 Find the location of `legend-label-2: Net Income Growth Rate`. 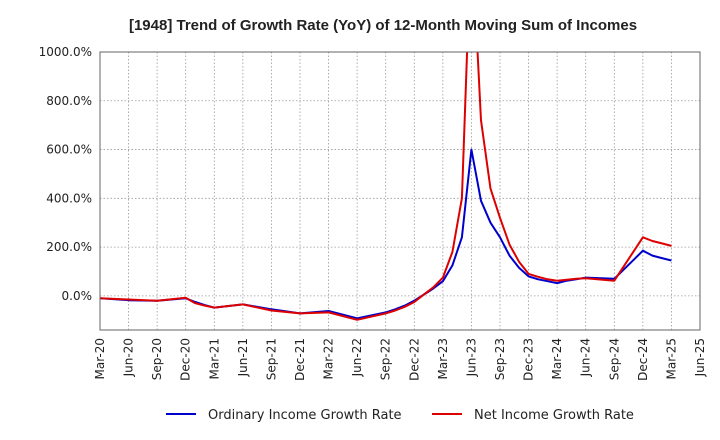

legend-label-2: Net Income Growth Rate is located at coordinates (554, 415).